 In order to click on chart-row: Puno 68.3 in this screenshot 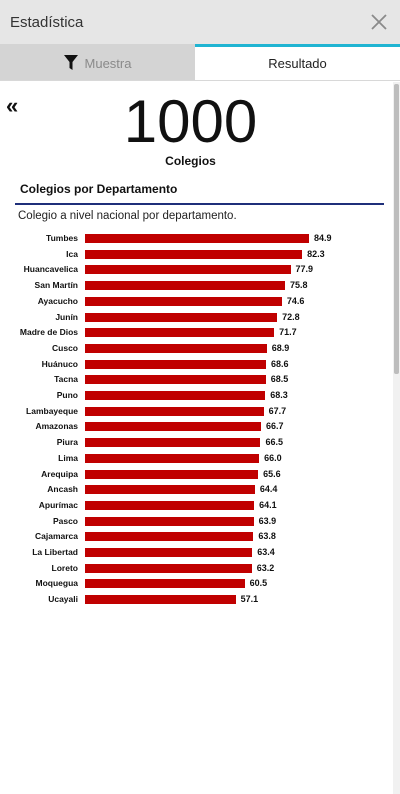, I will do `click(196, 397)`.